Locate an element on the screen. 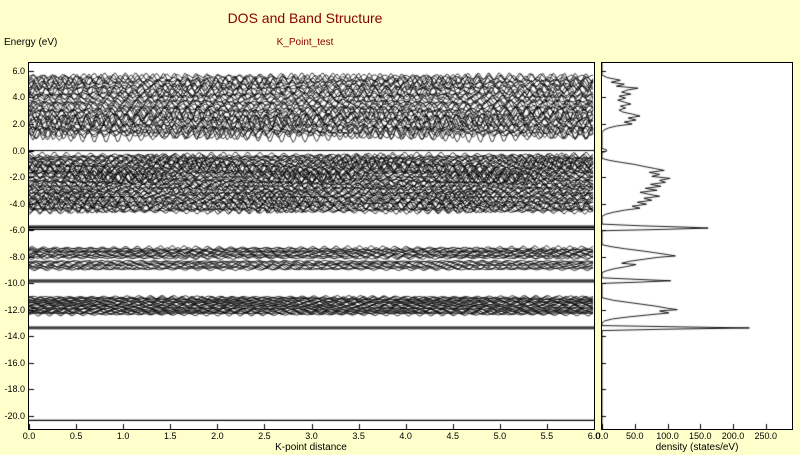  energy-tick-label: -8.0 is located at coordinates (17, 256).